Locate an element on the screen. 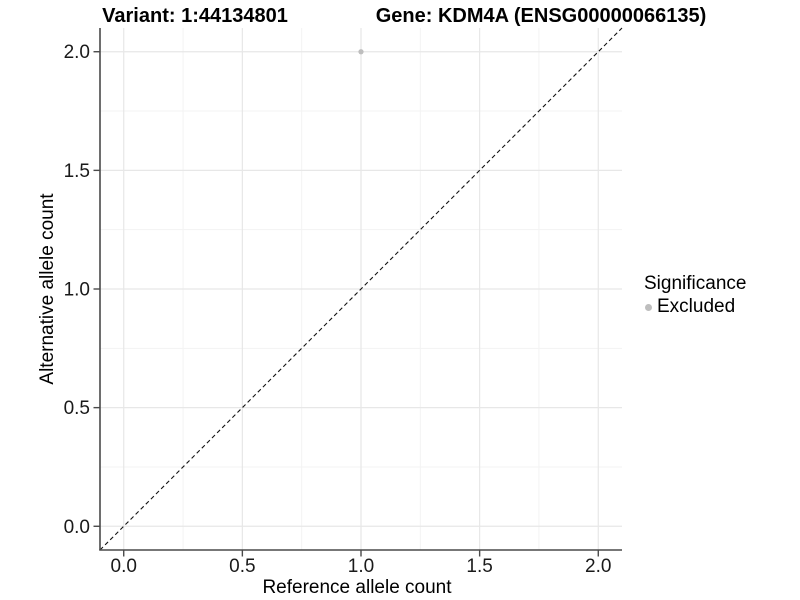 This screenshot has width=800, height=600. x-tick-label: 0.0 is located at coordinates (124, 566).